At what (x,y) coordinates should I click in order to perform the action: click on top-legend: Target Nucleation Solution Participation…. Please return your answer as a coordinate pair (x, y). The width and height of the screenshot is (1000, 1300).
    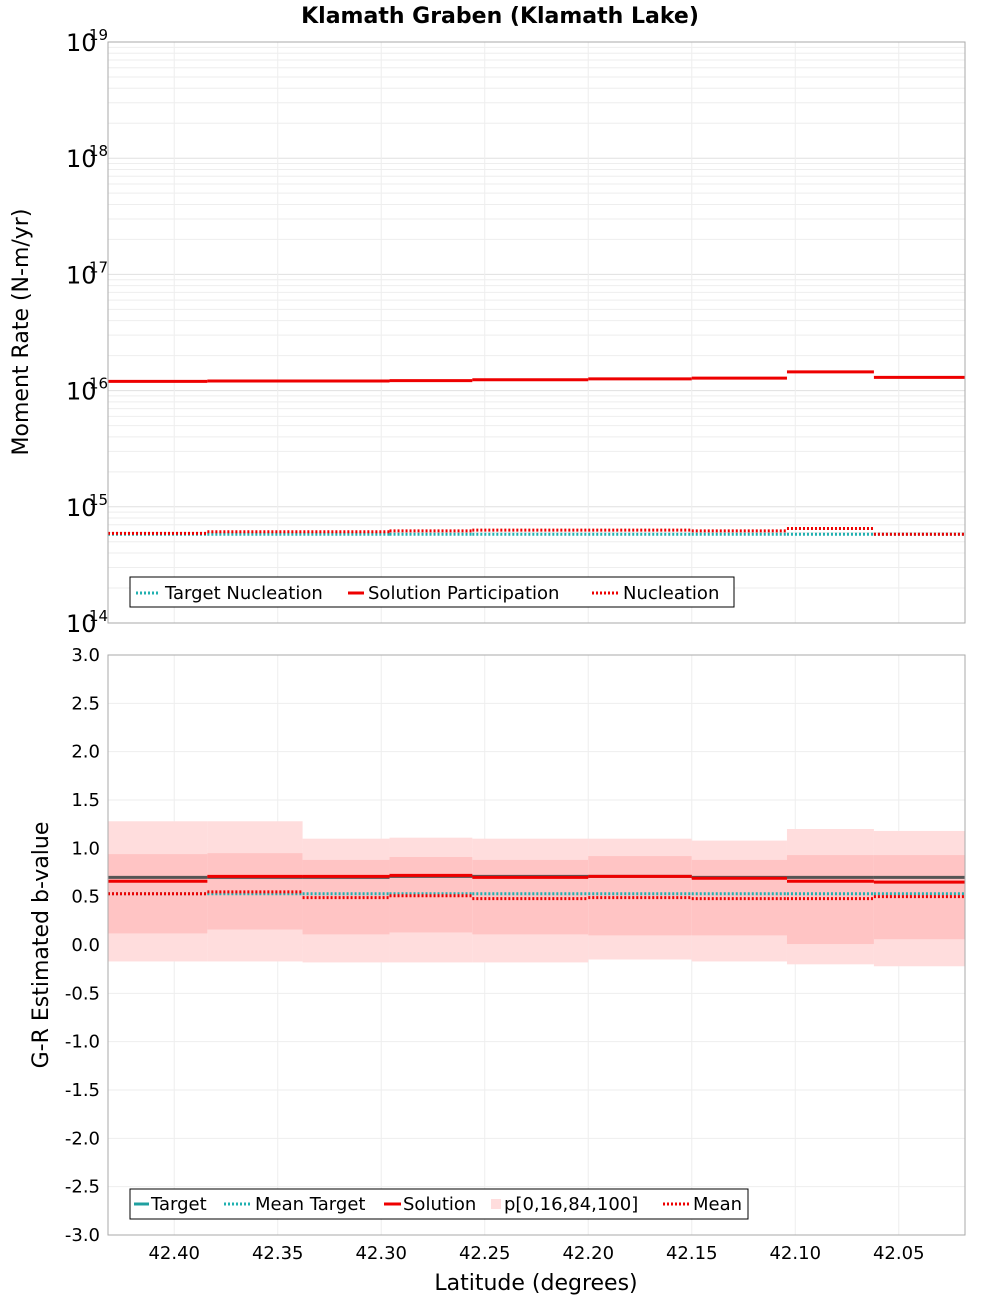
    Looking at the image, I should click on (432, 592).